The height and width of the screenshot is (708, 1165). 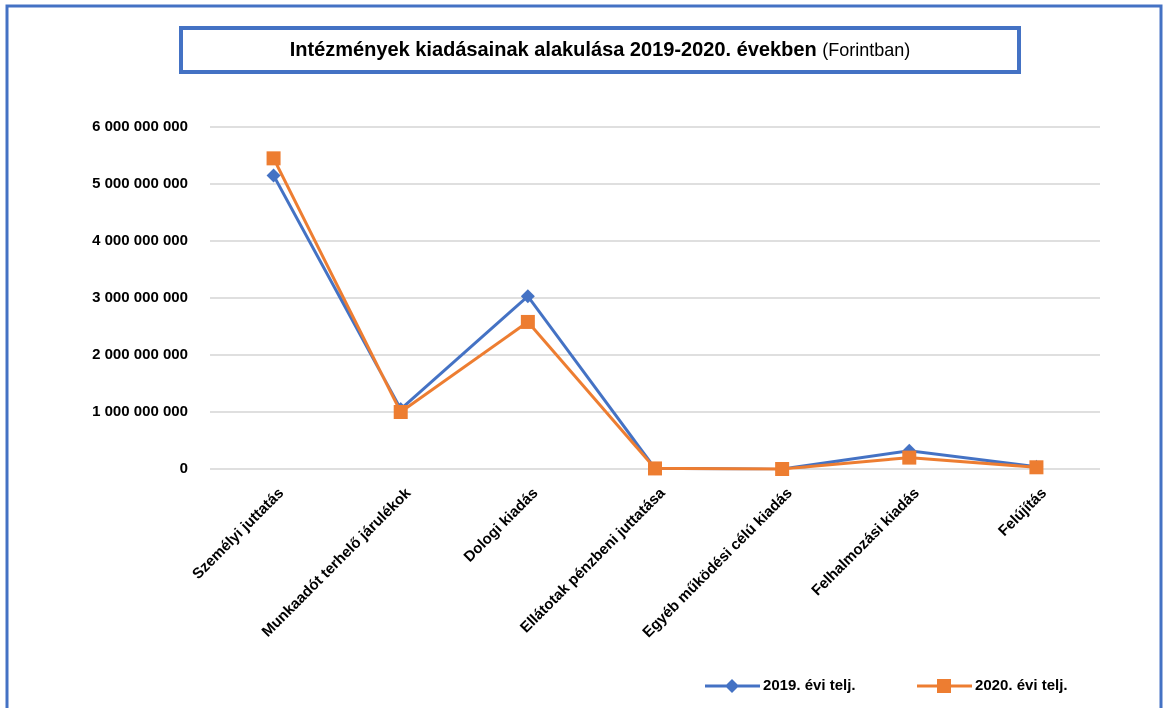 I want to click on y-tick-label: 2 000 000 000, so click(x=140, y=354).